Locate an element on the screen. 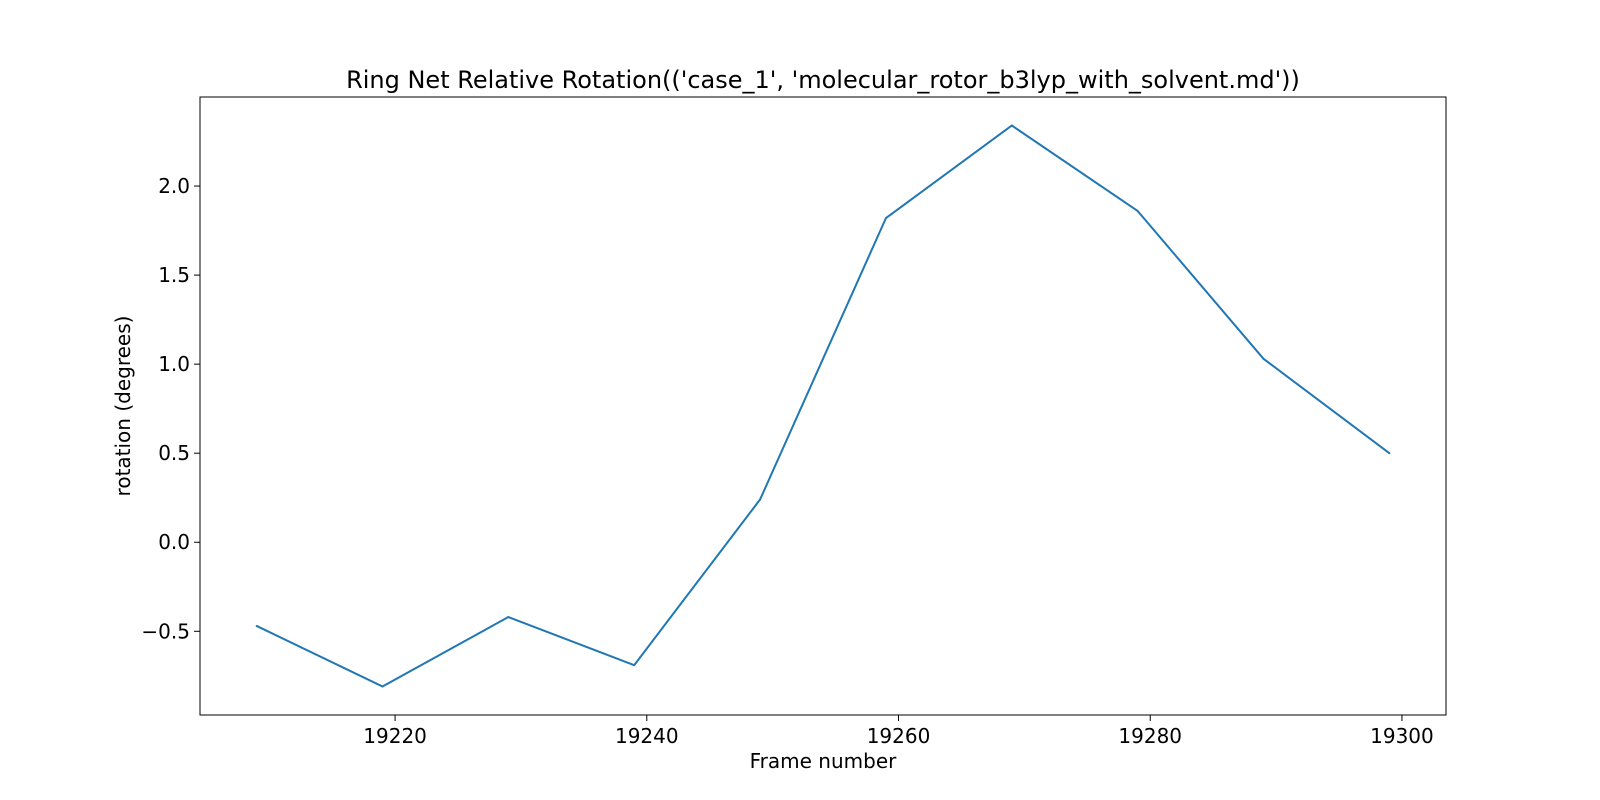  x-tick-label: 19220 is located at coordinates (395, 736).